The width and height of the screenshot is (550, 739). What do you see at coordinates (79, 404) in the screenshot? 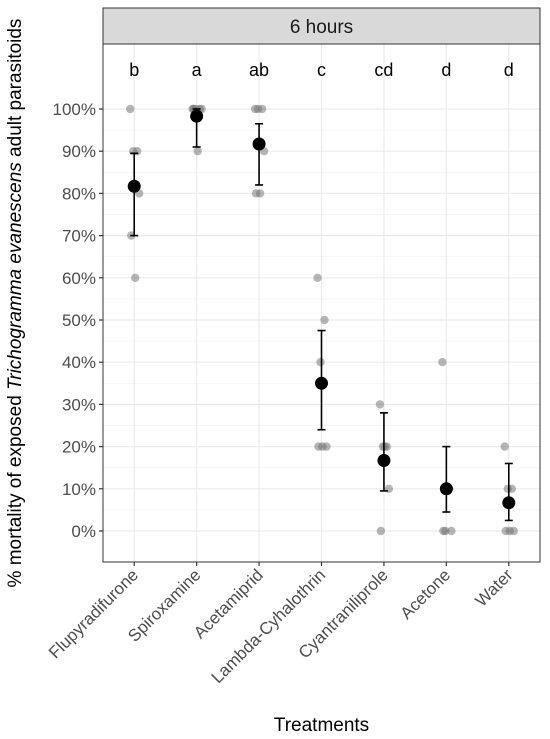
I see `y-tick-label-30: 30%` at bounding box center [79, 404].